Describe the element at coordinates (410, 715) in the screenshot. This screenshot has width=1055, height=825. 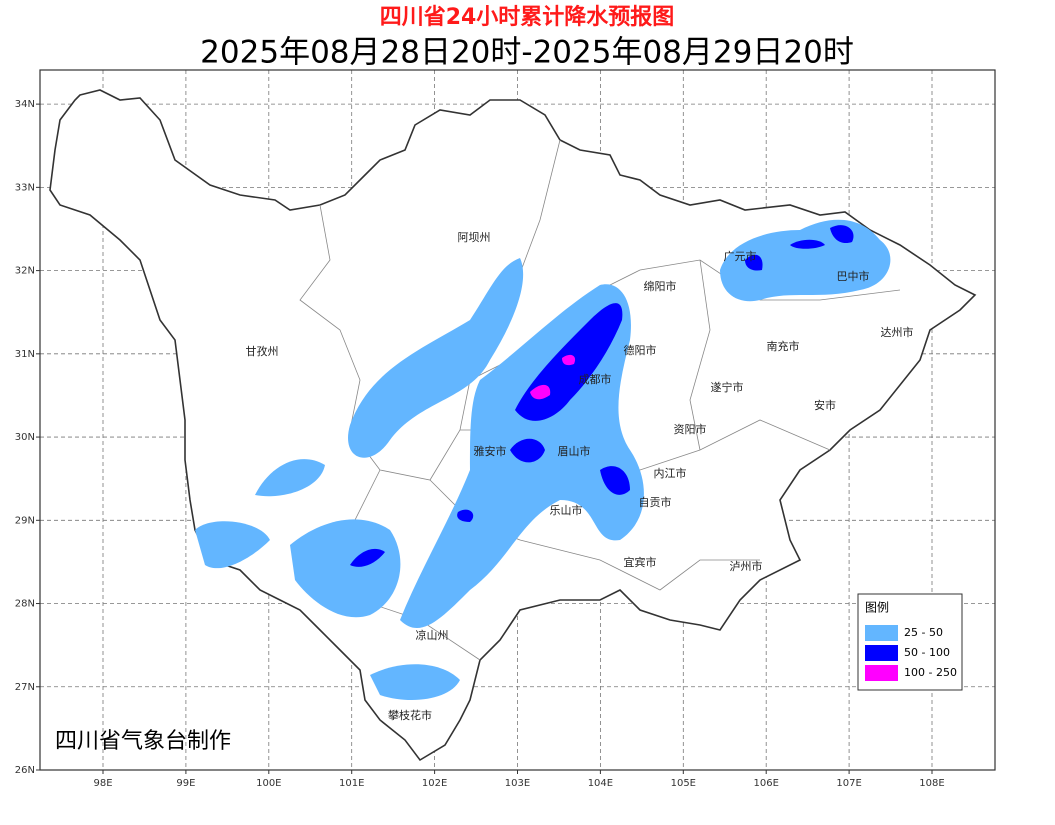
I see `city-label: 攀枝花市` at that location.